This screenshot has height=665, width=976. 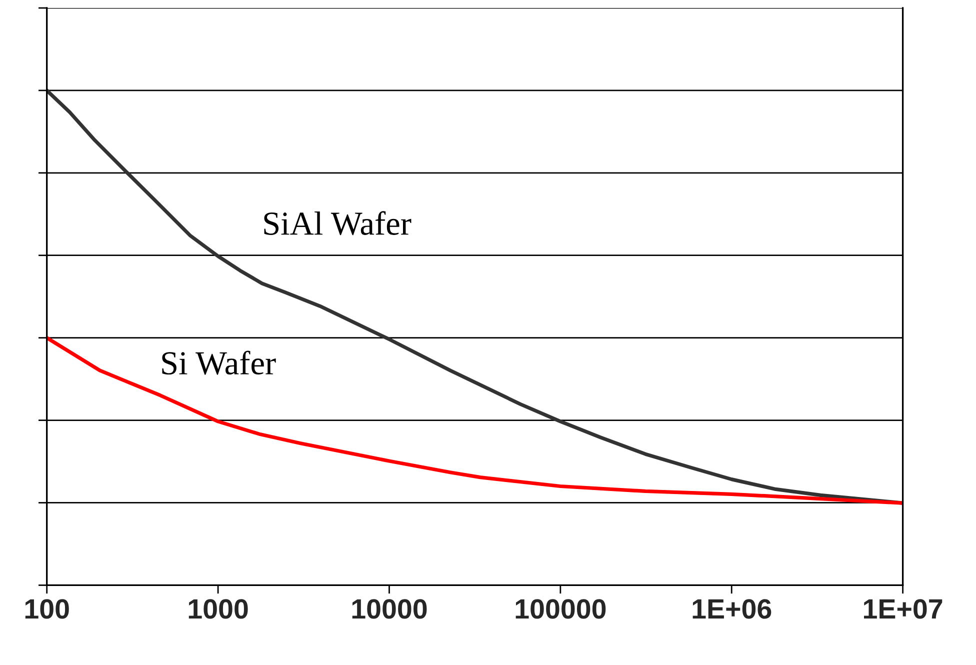 What do you see at coordinates (732, 609) in the screenshot?
I see `x-tick-label: 1E+06` at bounding box center [732, 609].